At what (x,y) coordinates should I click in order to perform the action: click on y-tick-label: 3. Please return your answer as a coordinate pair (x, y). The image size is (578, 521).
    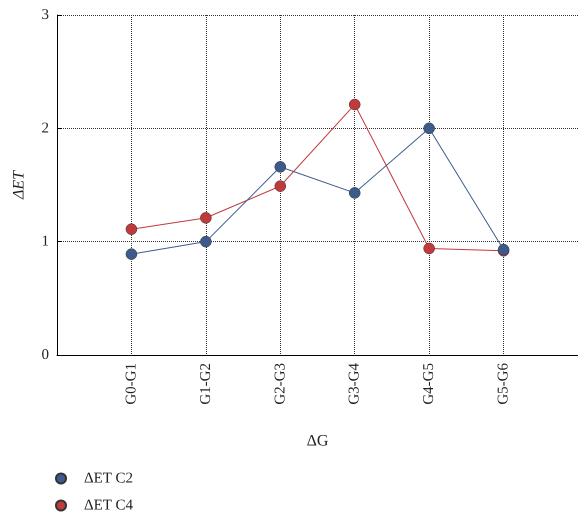
    Looking at the image, I should click on (45, 15).